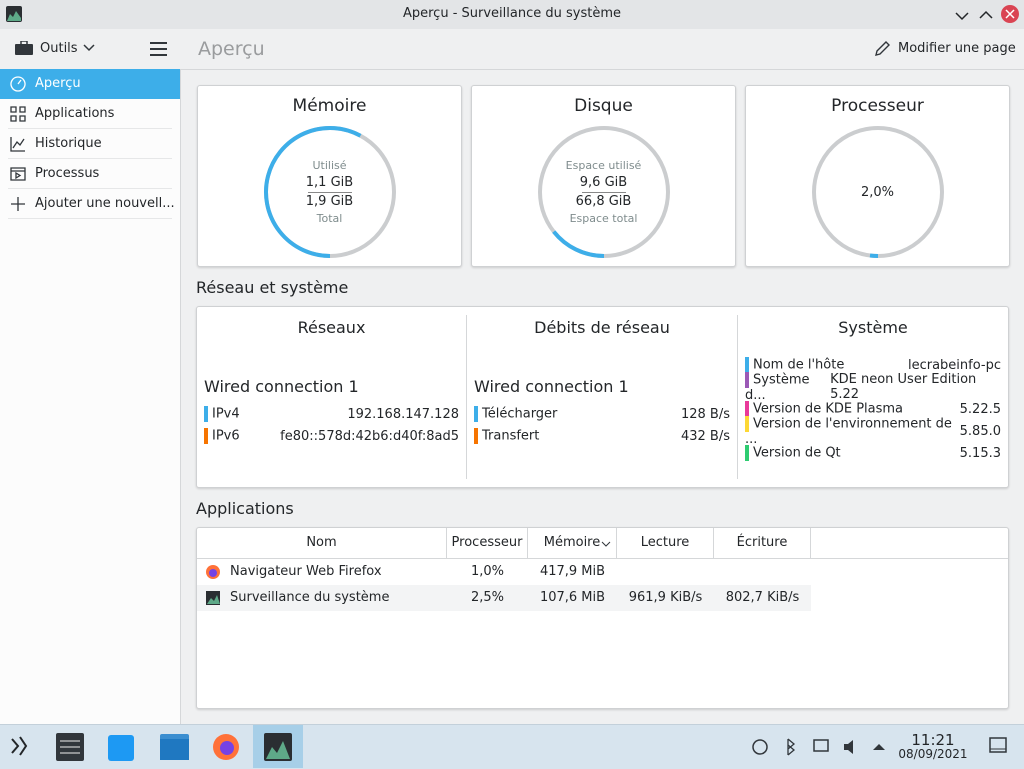 The height and width of the screenshot is (769, 1024). Describe the element at coordinates (980, 431) in the screenshot. I see `info-value: 5.85.0` at that location.